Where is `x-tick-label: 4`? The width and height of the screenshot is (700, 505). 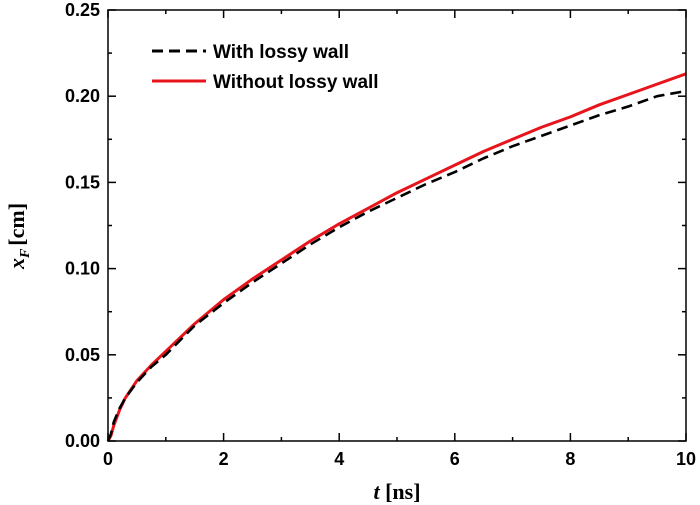
x-tick-label: 4 is located at coordinates (339, 459).